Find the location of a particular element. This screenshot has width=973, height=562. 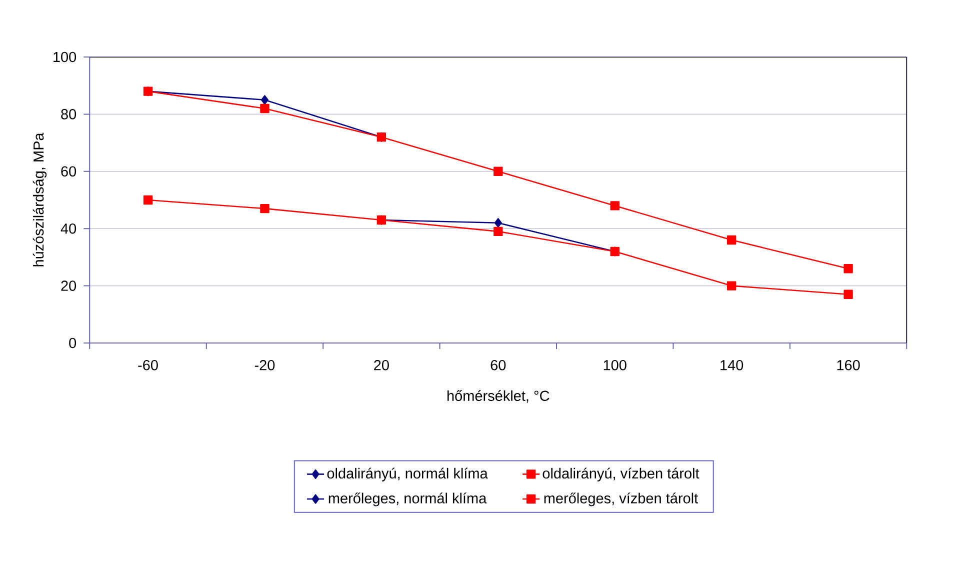

x-tick-label: 20 is located at coordinates (381, 365).